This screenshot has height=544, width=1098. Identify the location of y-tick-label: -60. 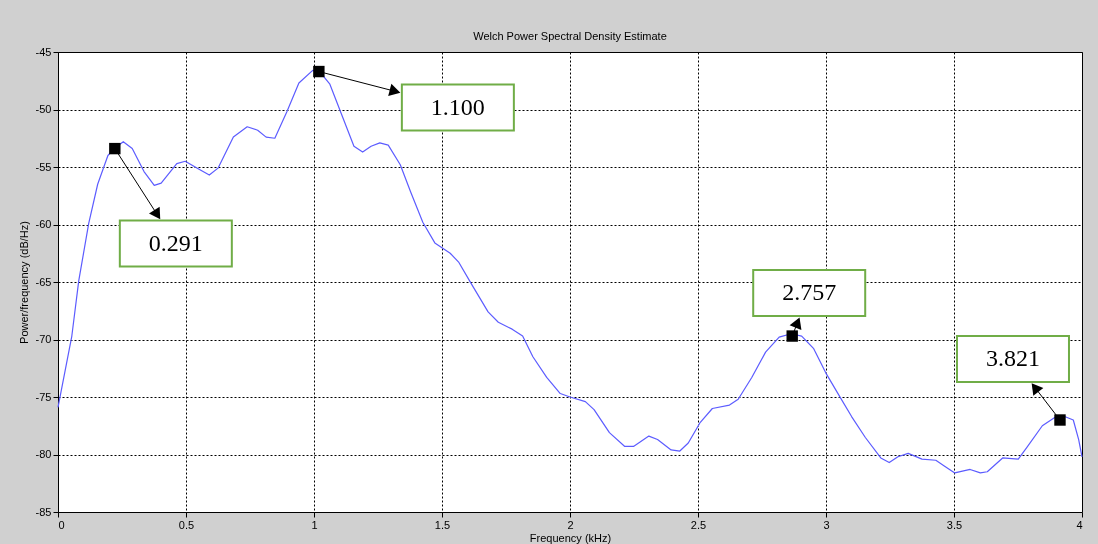
(43, 224).